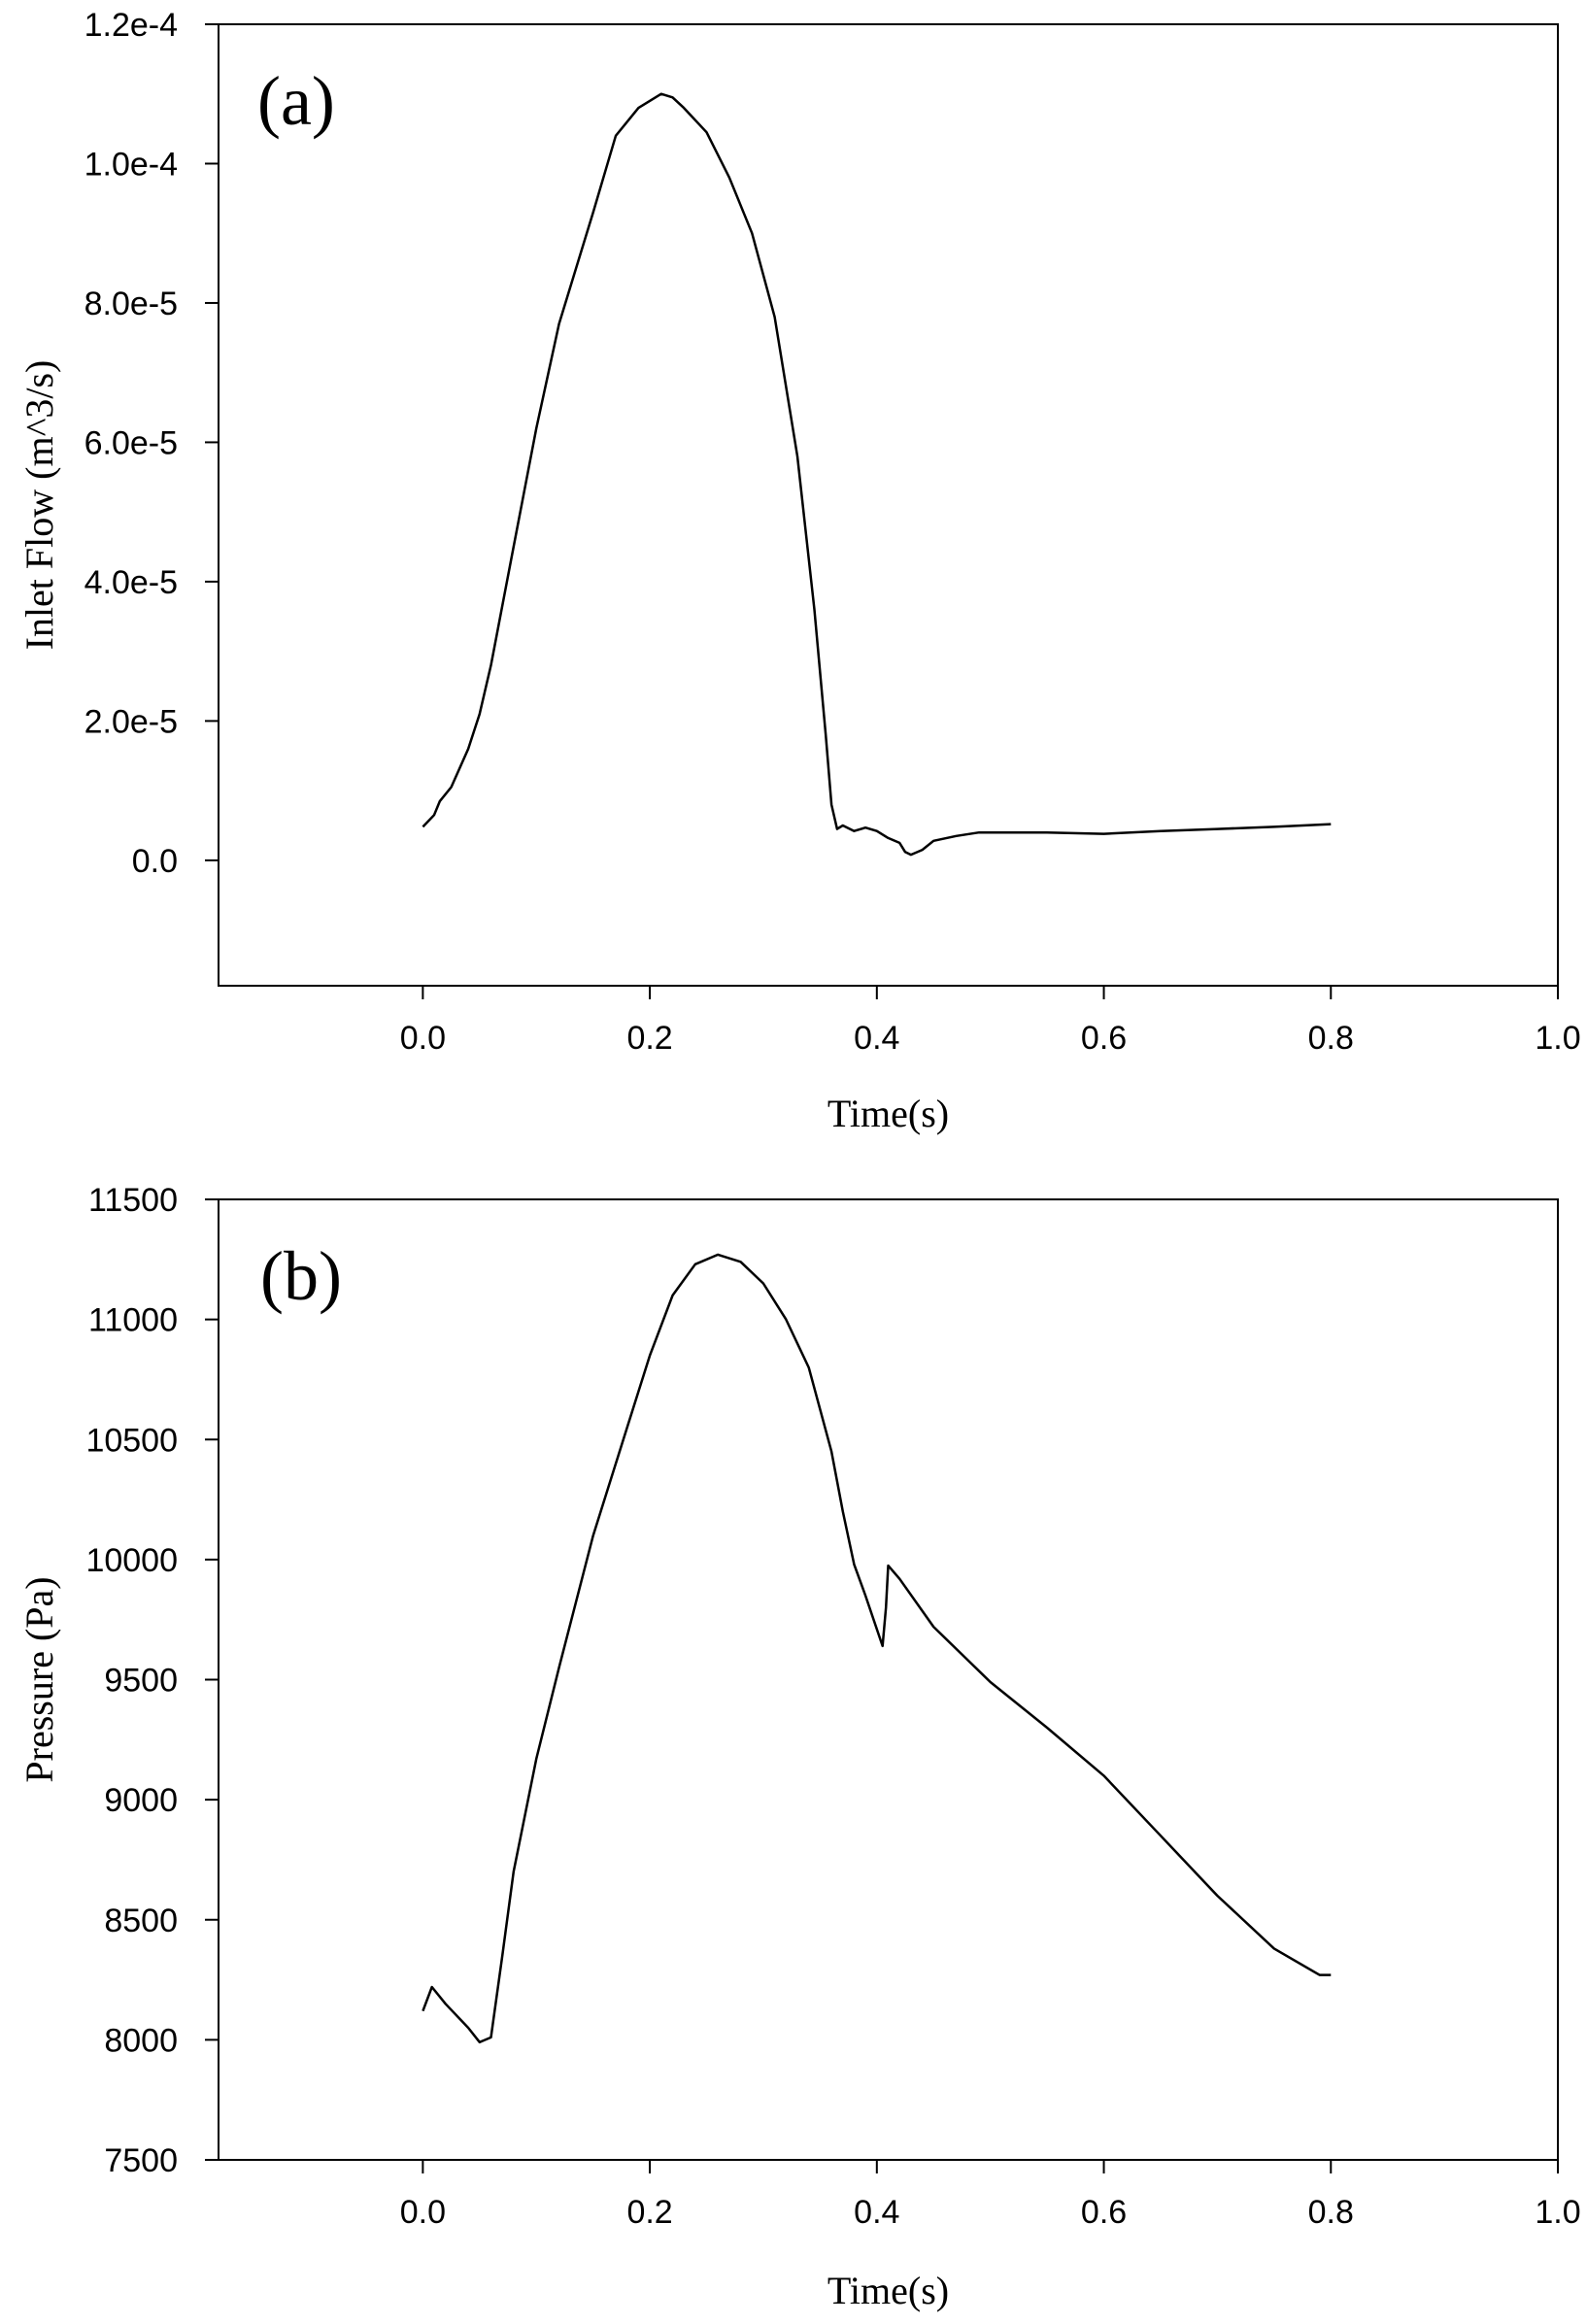  I want to click on y-tick-label: 11500, so click(133, 1200).